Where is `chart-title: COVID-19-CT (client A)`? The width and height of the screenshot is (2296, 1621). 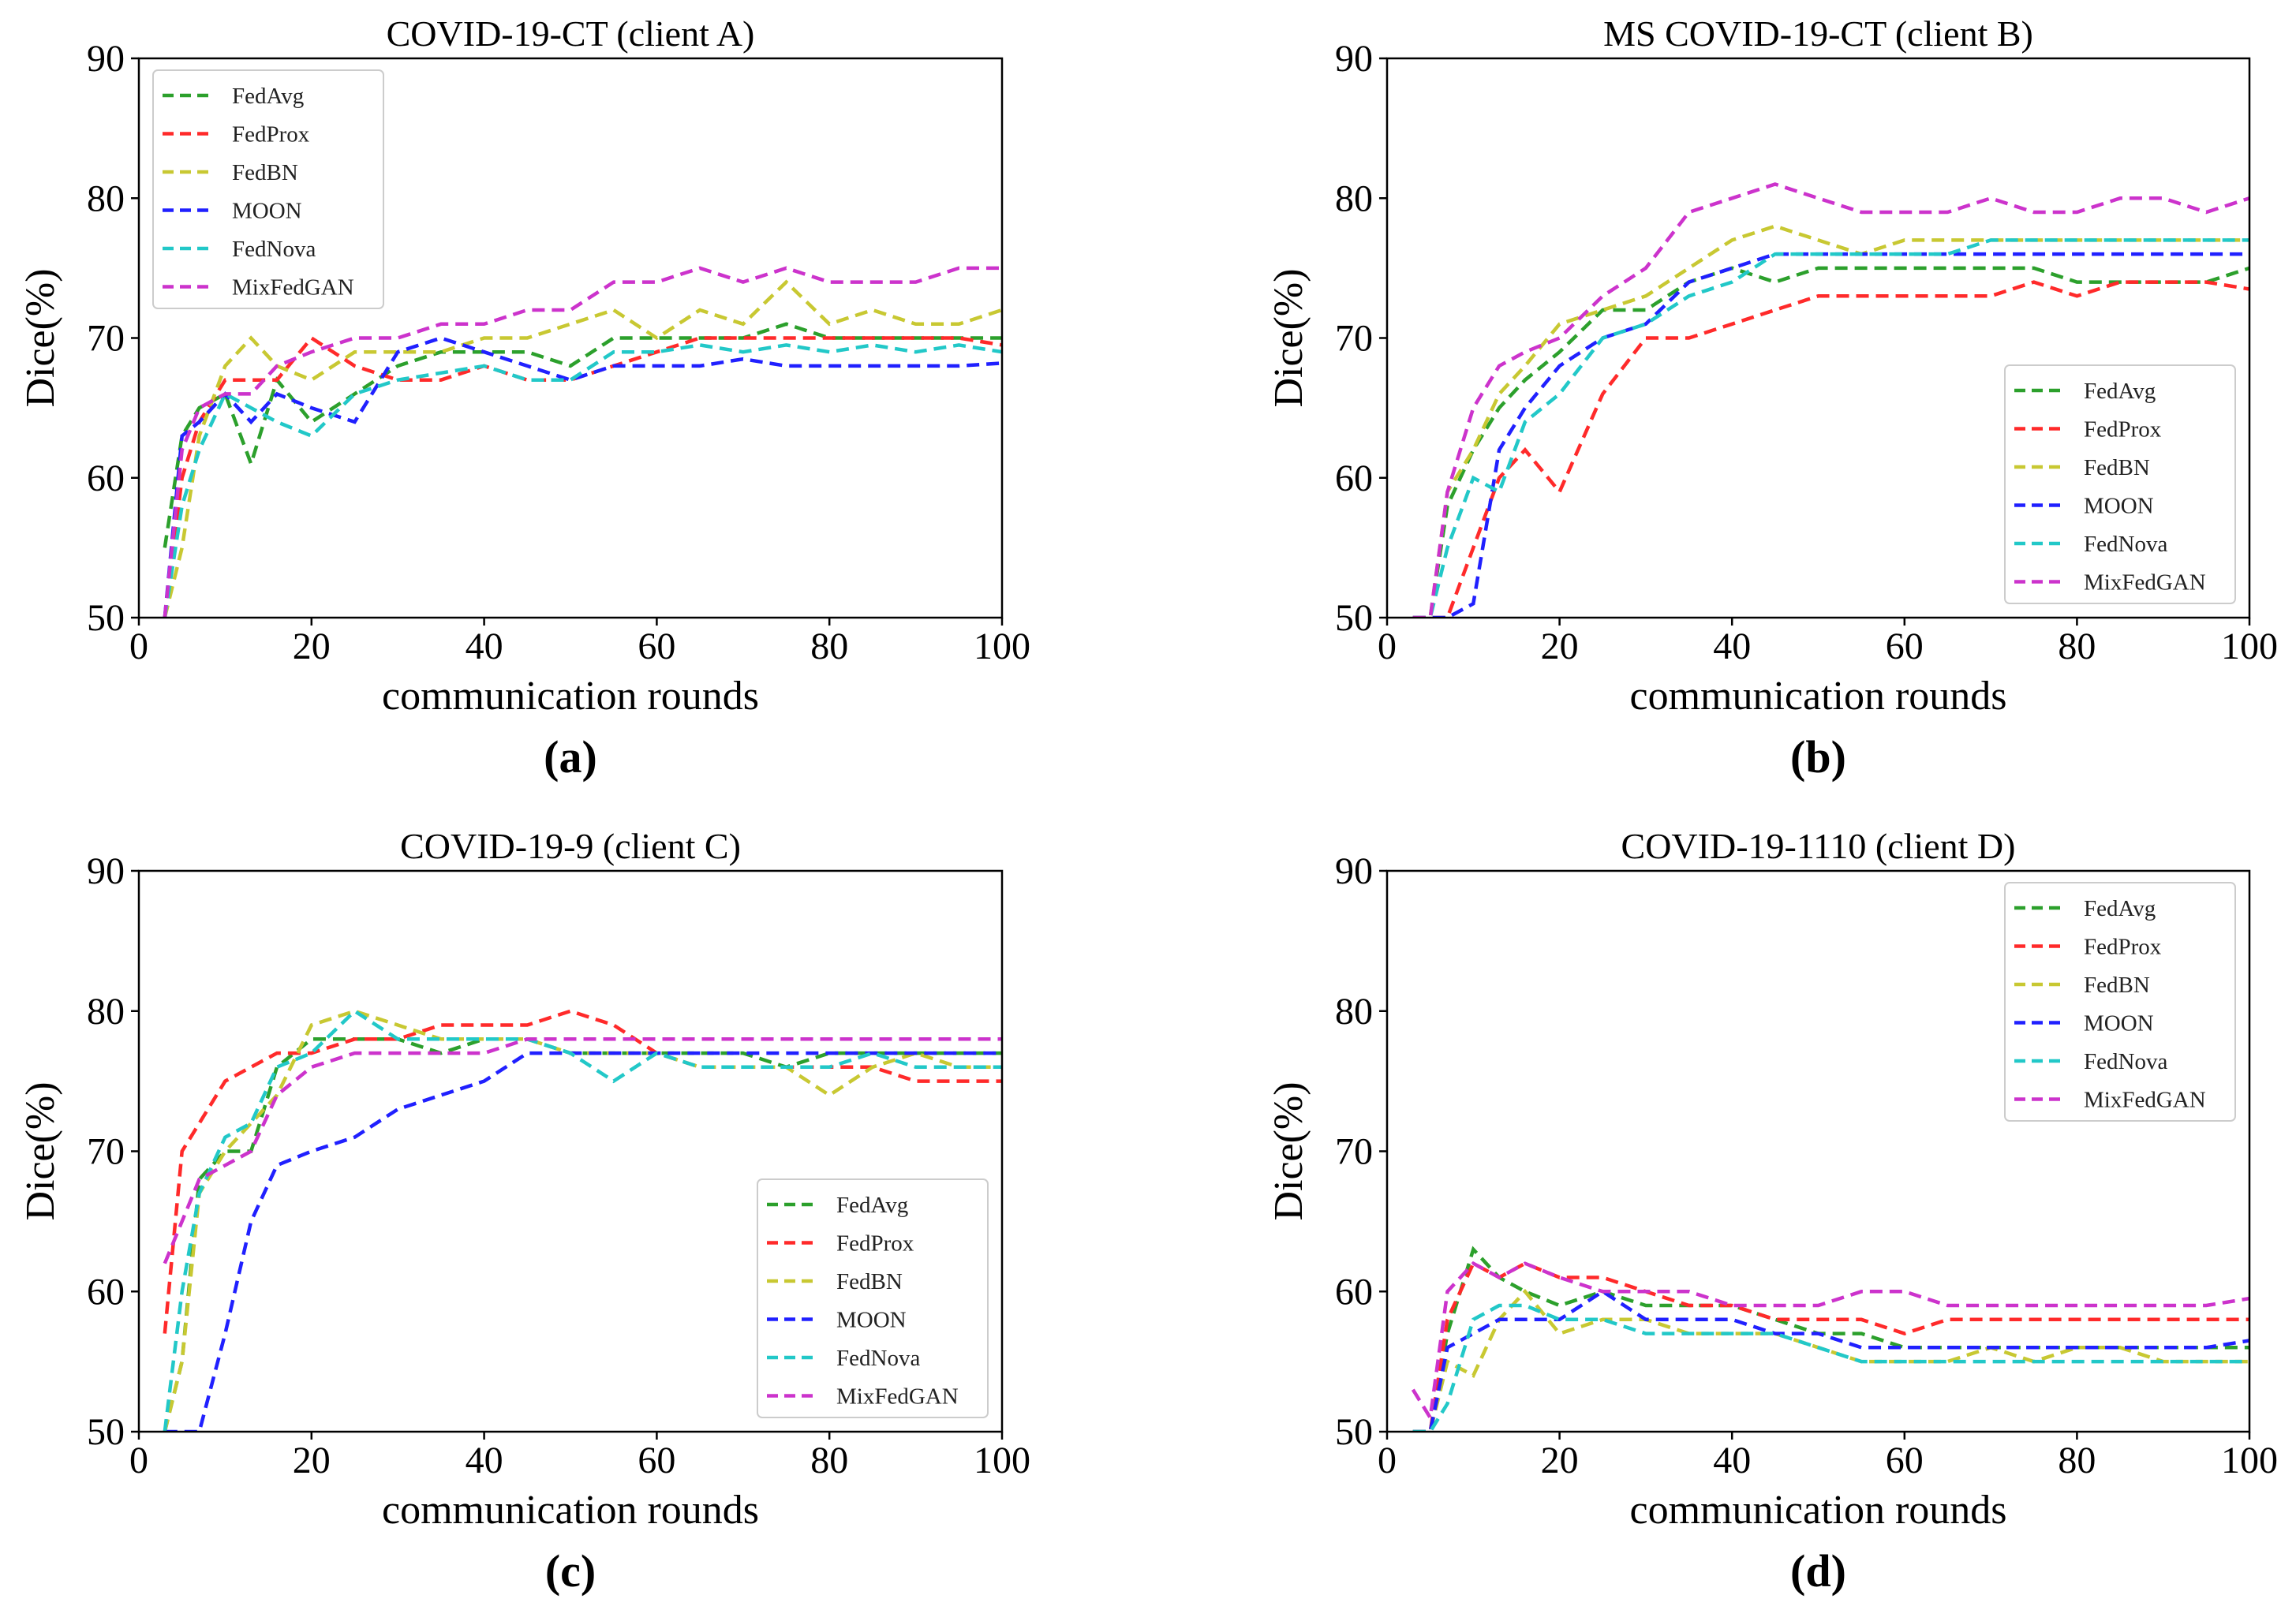 chart-title: COVID-19-CT (client A) is located at coordinates (571, 33).